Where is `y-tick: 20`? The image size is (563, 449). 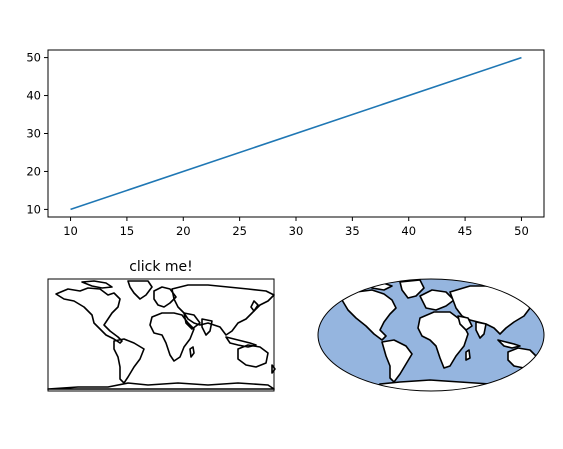 y-tick: 20 is located at coordinates (37, 171).